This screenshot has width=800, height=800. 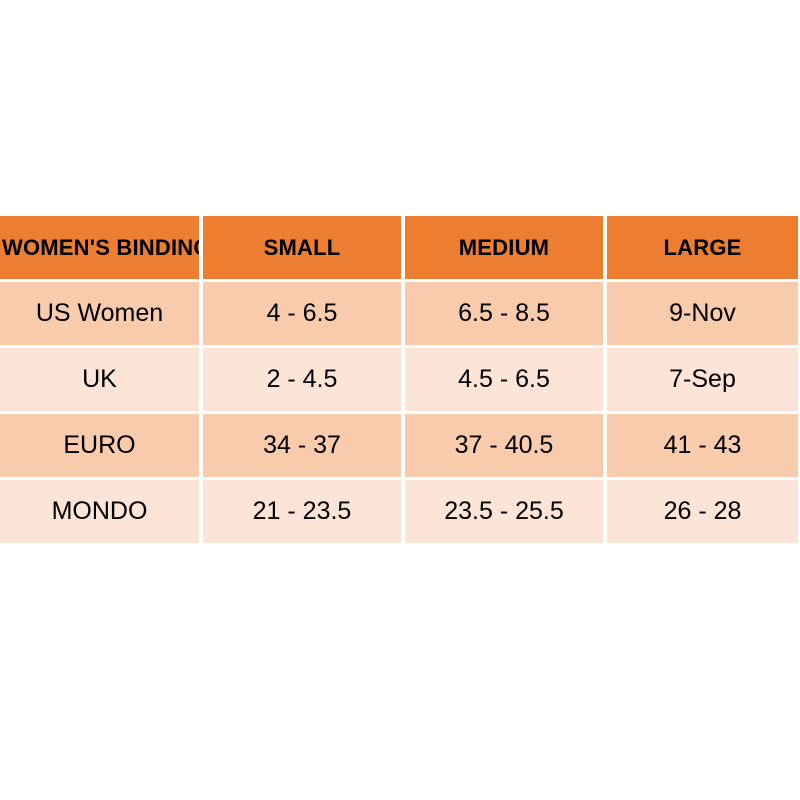 What do you see at coordinates (703, 249) in the screenshot?
I see `header-large: LARGE` at bounding box center [703, 249].